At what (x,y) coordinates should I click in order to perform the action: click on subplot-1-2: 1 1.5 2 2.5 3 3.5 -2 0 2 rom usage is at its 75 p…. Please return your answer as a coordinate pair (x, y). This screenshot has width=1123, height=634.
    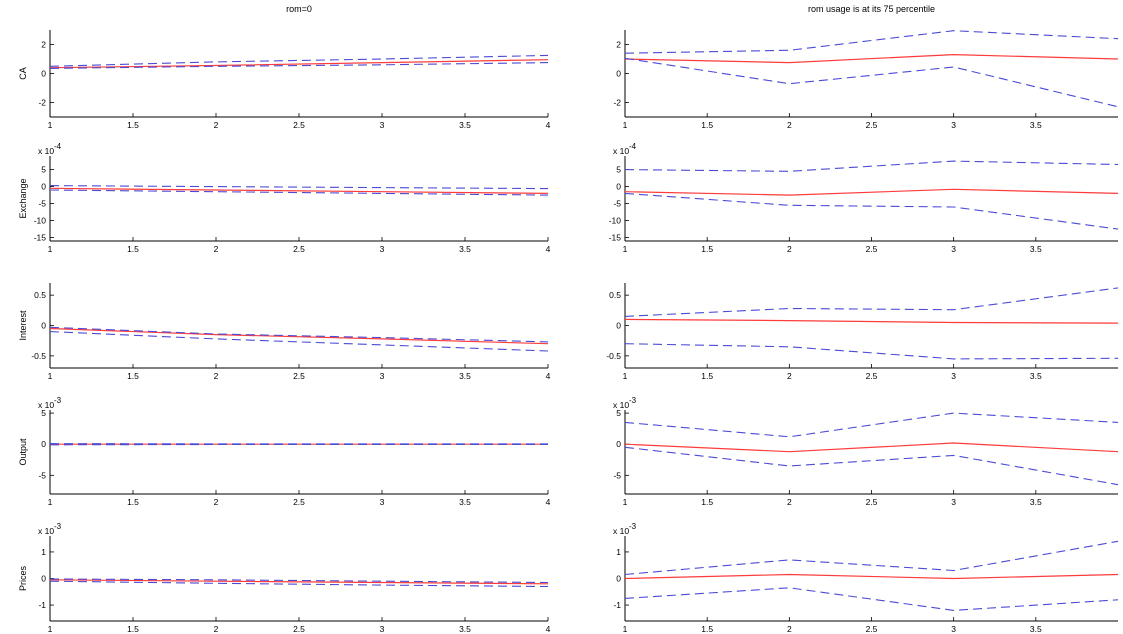
    Looking at the image, I should click on (866, 67).